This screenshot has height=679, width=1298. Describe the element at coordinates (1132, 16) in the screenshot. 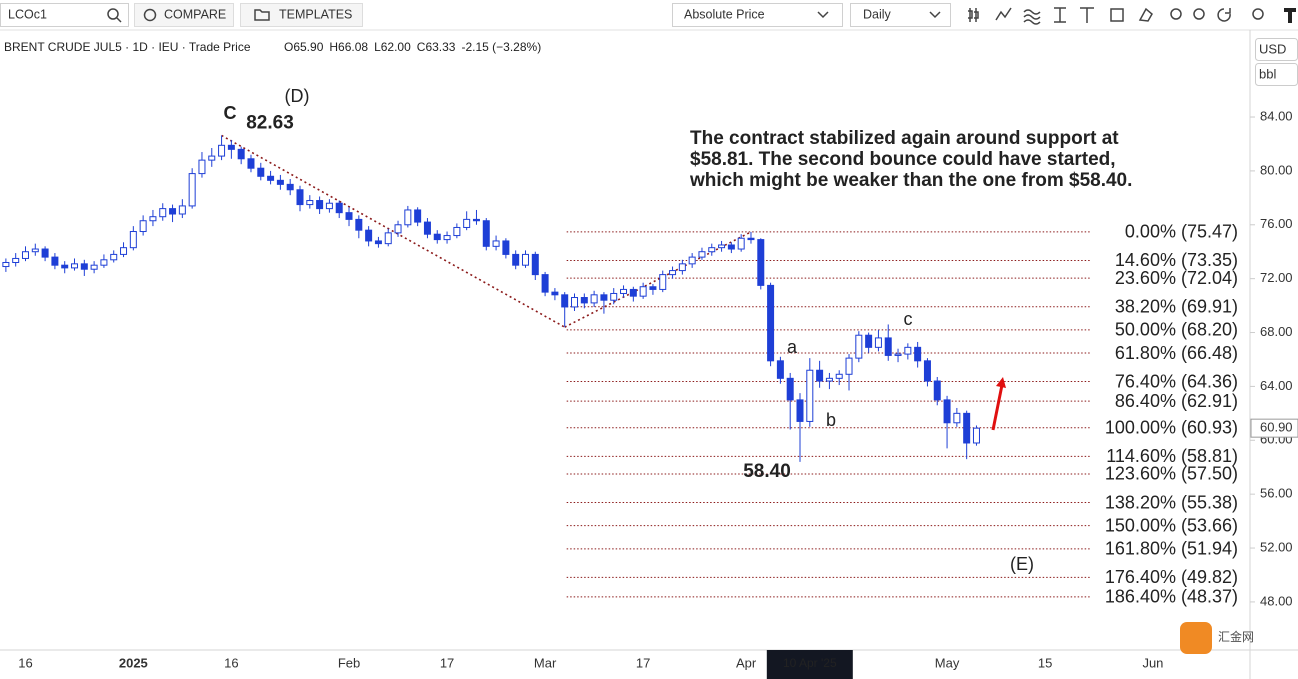

I see `tool-icons` at that location.